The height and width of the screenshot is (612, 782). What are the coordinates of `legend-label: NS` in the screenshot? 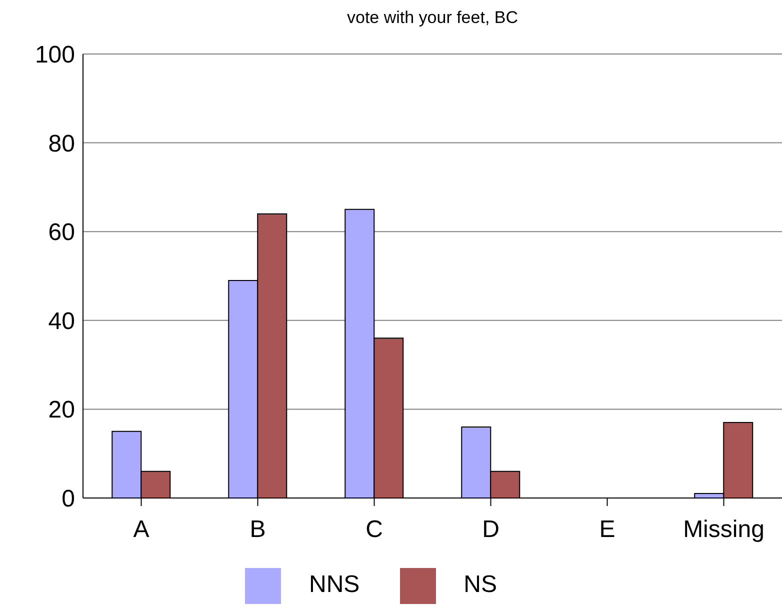 It's located at (480, 584).